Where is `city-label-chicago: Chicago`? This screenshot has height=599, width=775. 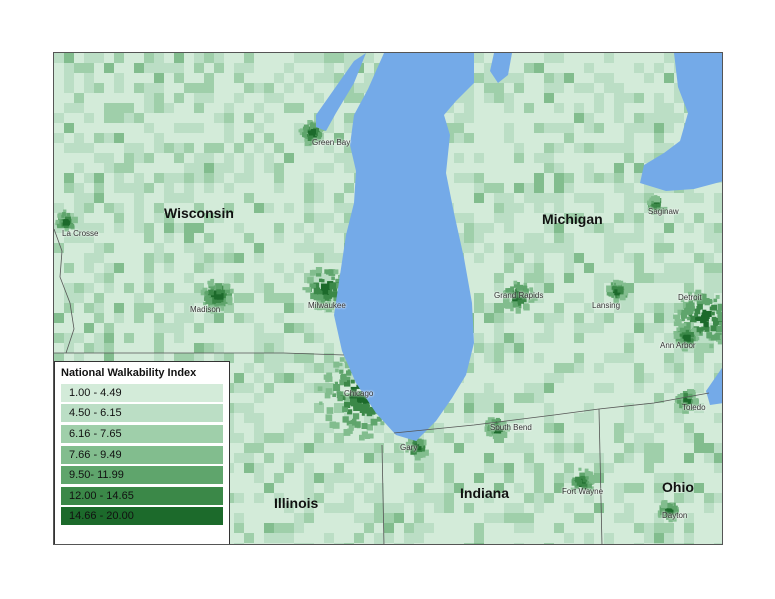
city-label-chicago: Chicago is located at coordinates (359, 393).